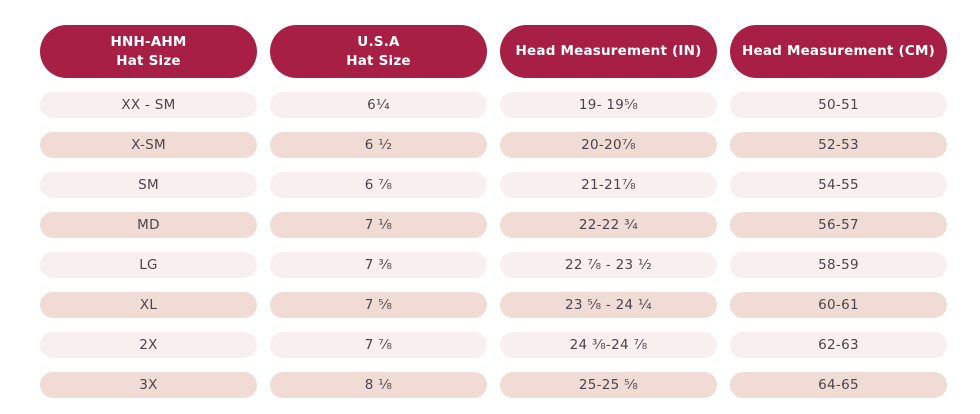 The height and width of the screenshot is (414, 980). I want to click on header-head-measurement-cm: Head Measurement (CM), so click(838, 51).